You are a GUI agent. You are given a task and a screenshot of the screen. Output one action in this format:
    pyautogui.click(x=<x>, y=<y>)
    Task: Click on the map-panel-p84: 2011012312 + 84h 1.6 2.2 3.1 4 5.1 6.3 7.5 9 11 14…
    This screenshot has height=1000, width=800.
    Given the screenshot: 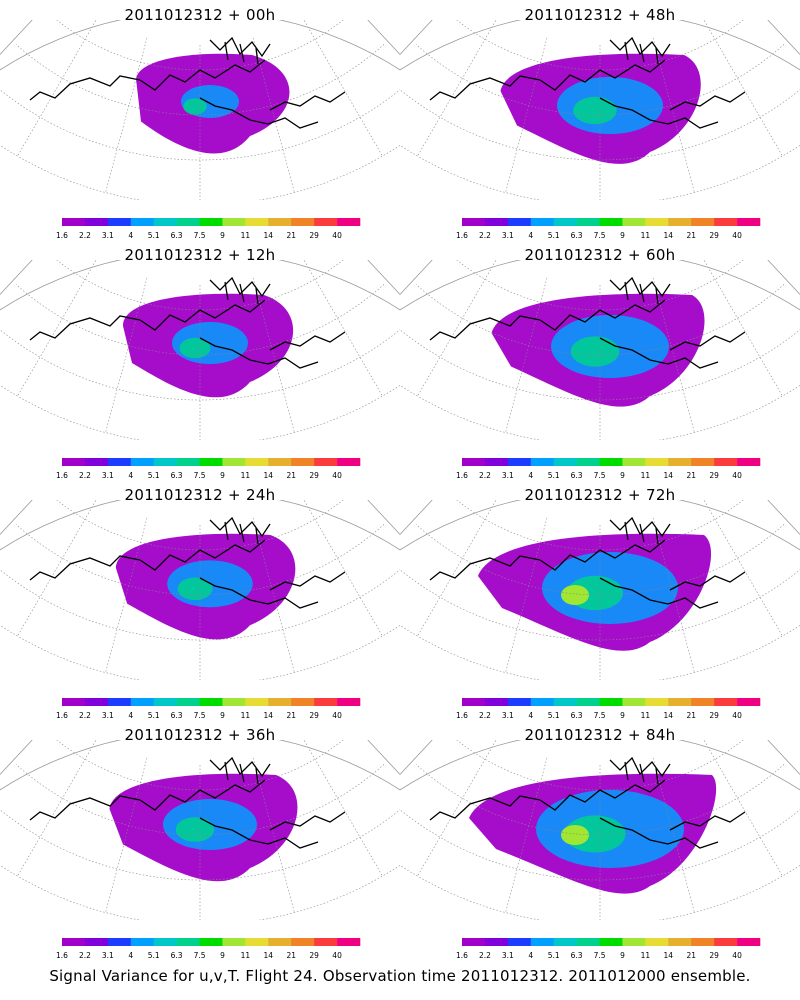 What is the action you would take?
    pyautogui.click(x=600, y=840)
    